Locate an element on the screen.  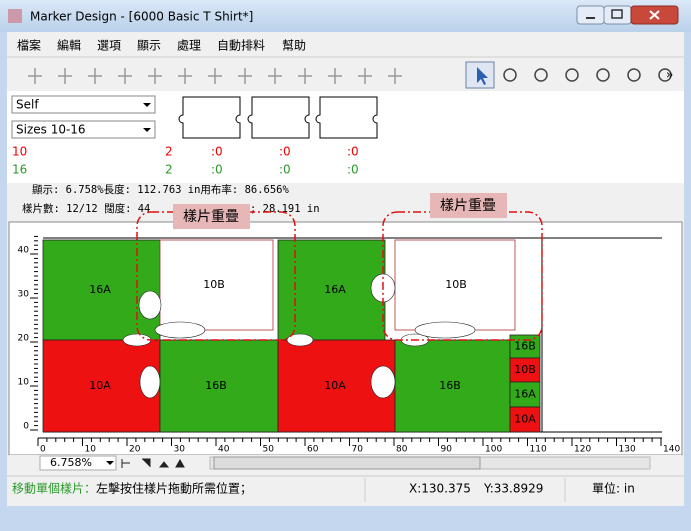
ruler-left is located at coordinates (24, 330).